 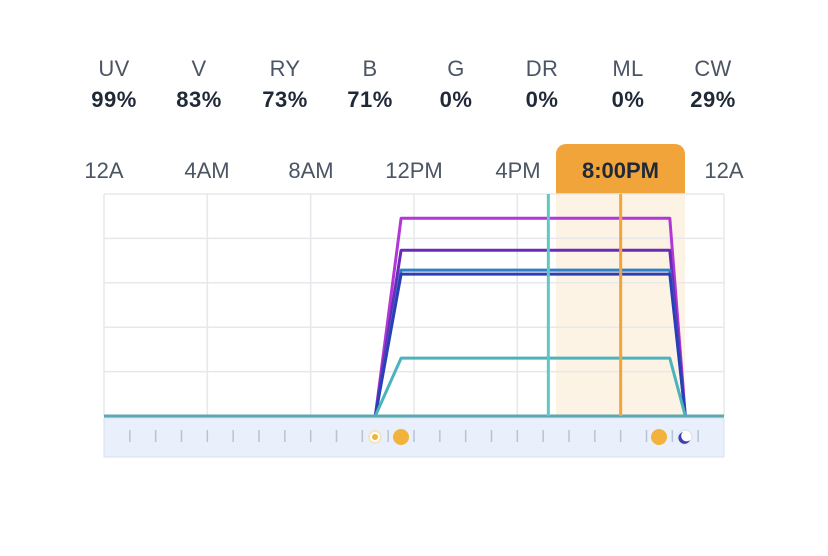 I want to click on channel-ml: ML 0%, so click(x=628, y=87).